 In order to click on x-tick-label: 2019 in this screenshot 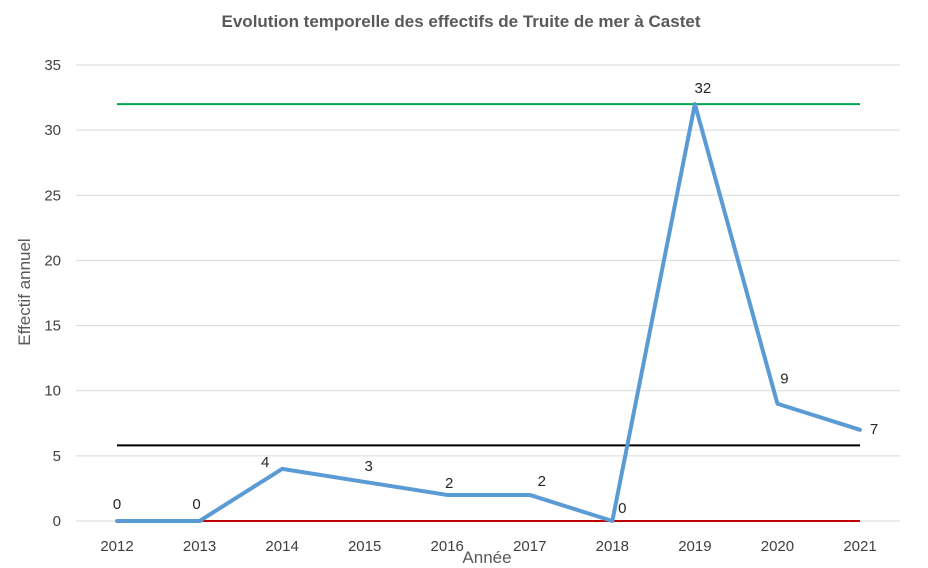, I will do `click(694, 546)`.